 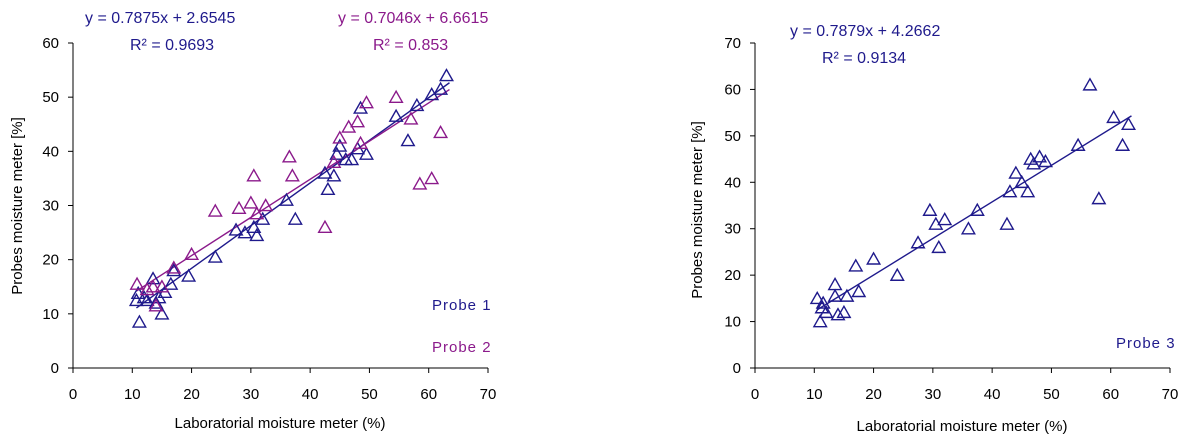 I want to click on trendlines, so click(x=293, y=195).